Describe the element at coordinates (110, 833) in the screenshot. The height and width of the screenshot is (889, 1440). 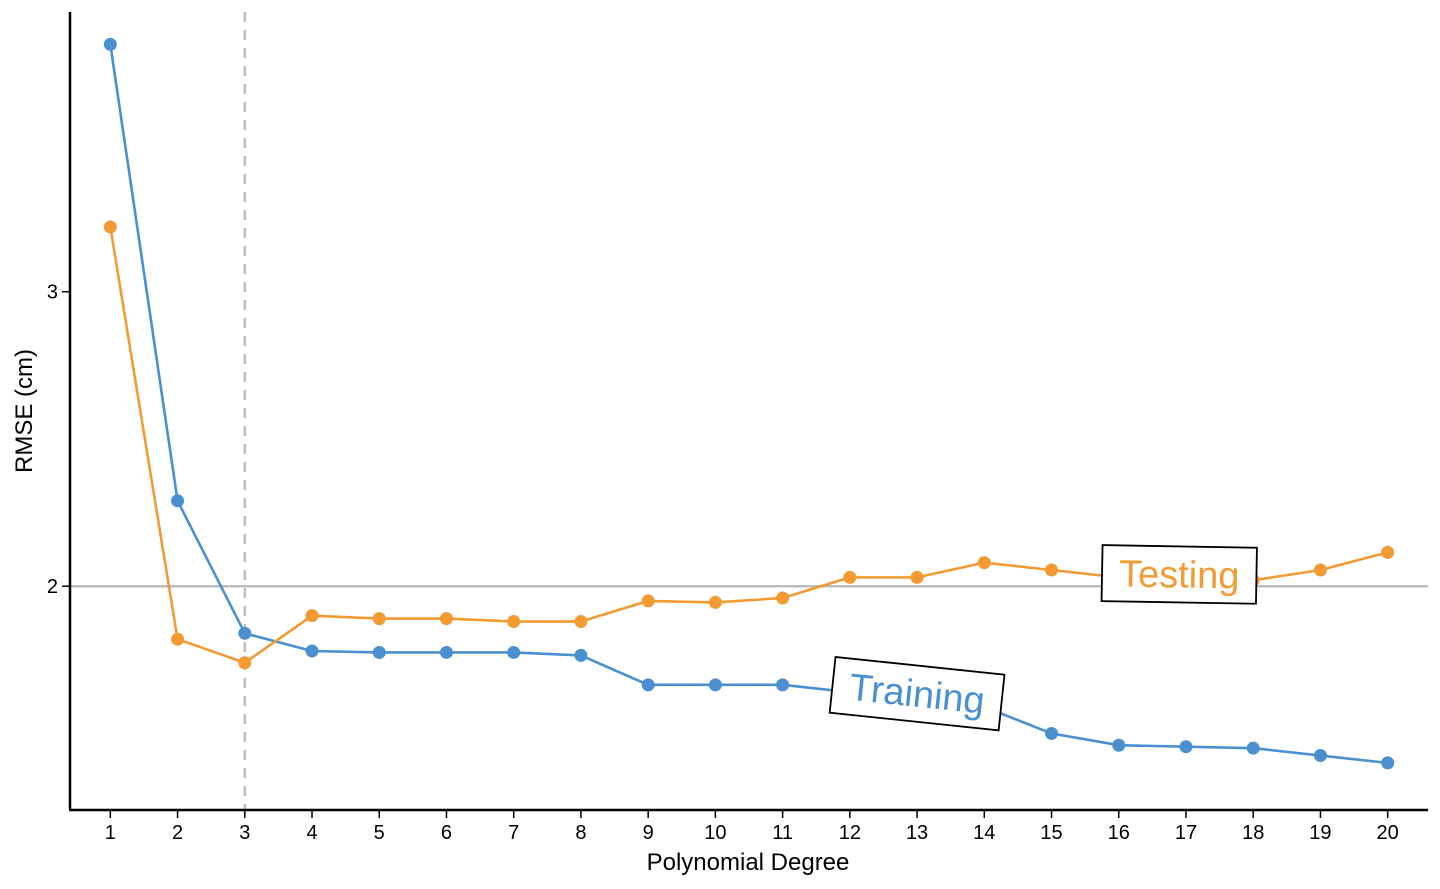
I see `x-tick-label-1: 1` at that location.